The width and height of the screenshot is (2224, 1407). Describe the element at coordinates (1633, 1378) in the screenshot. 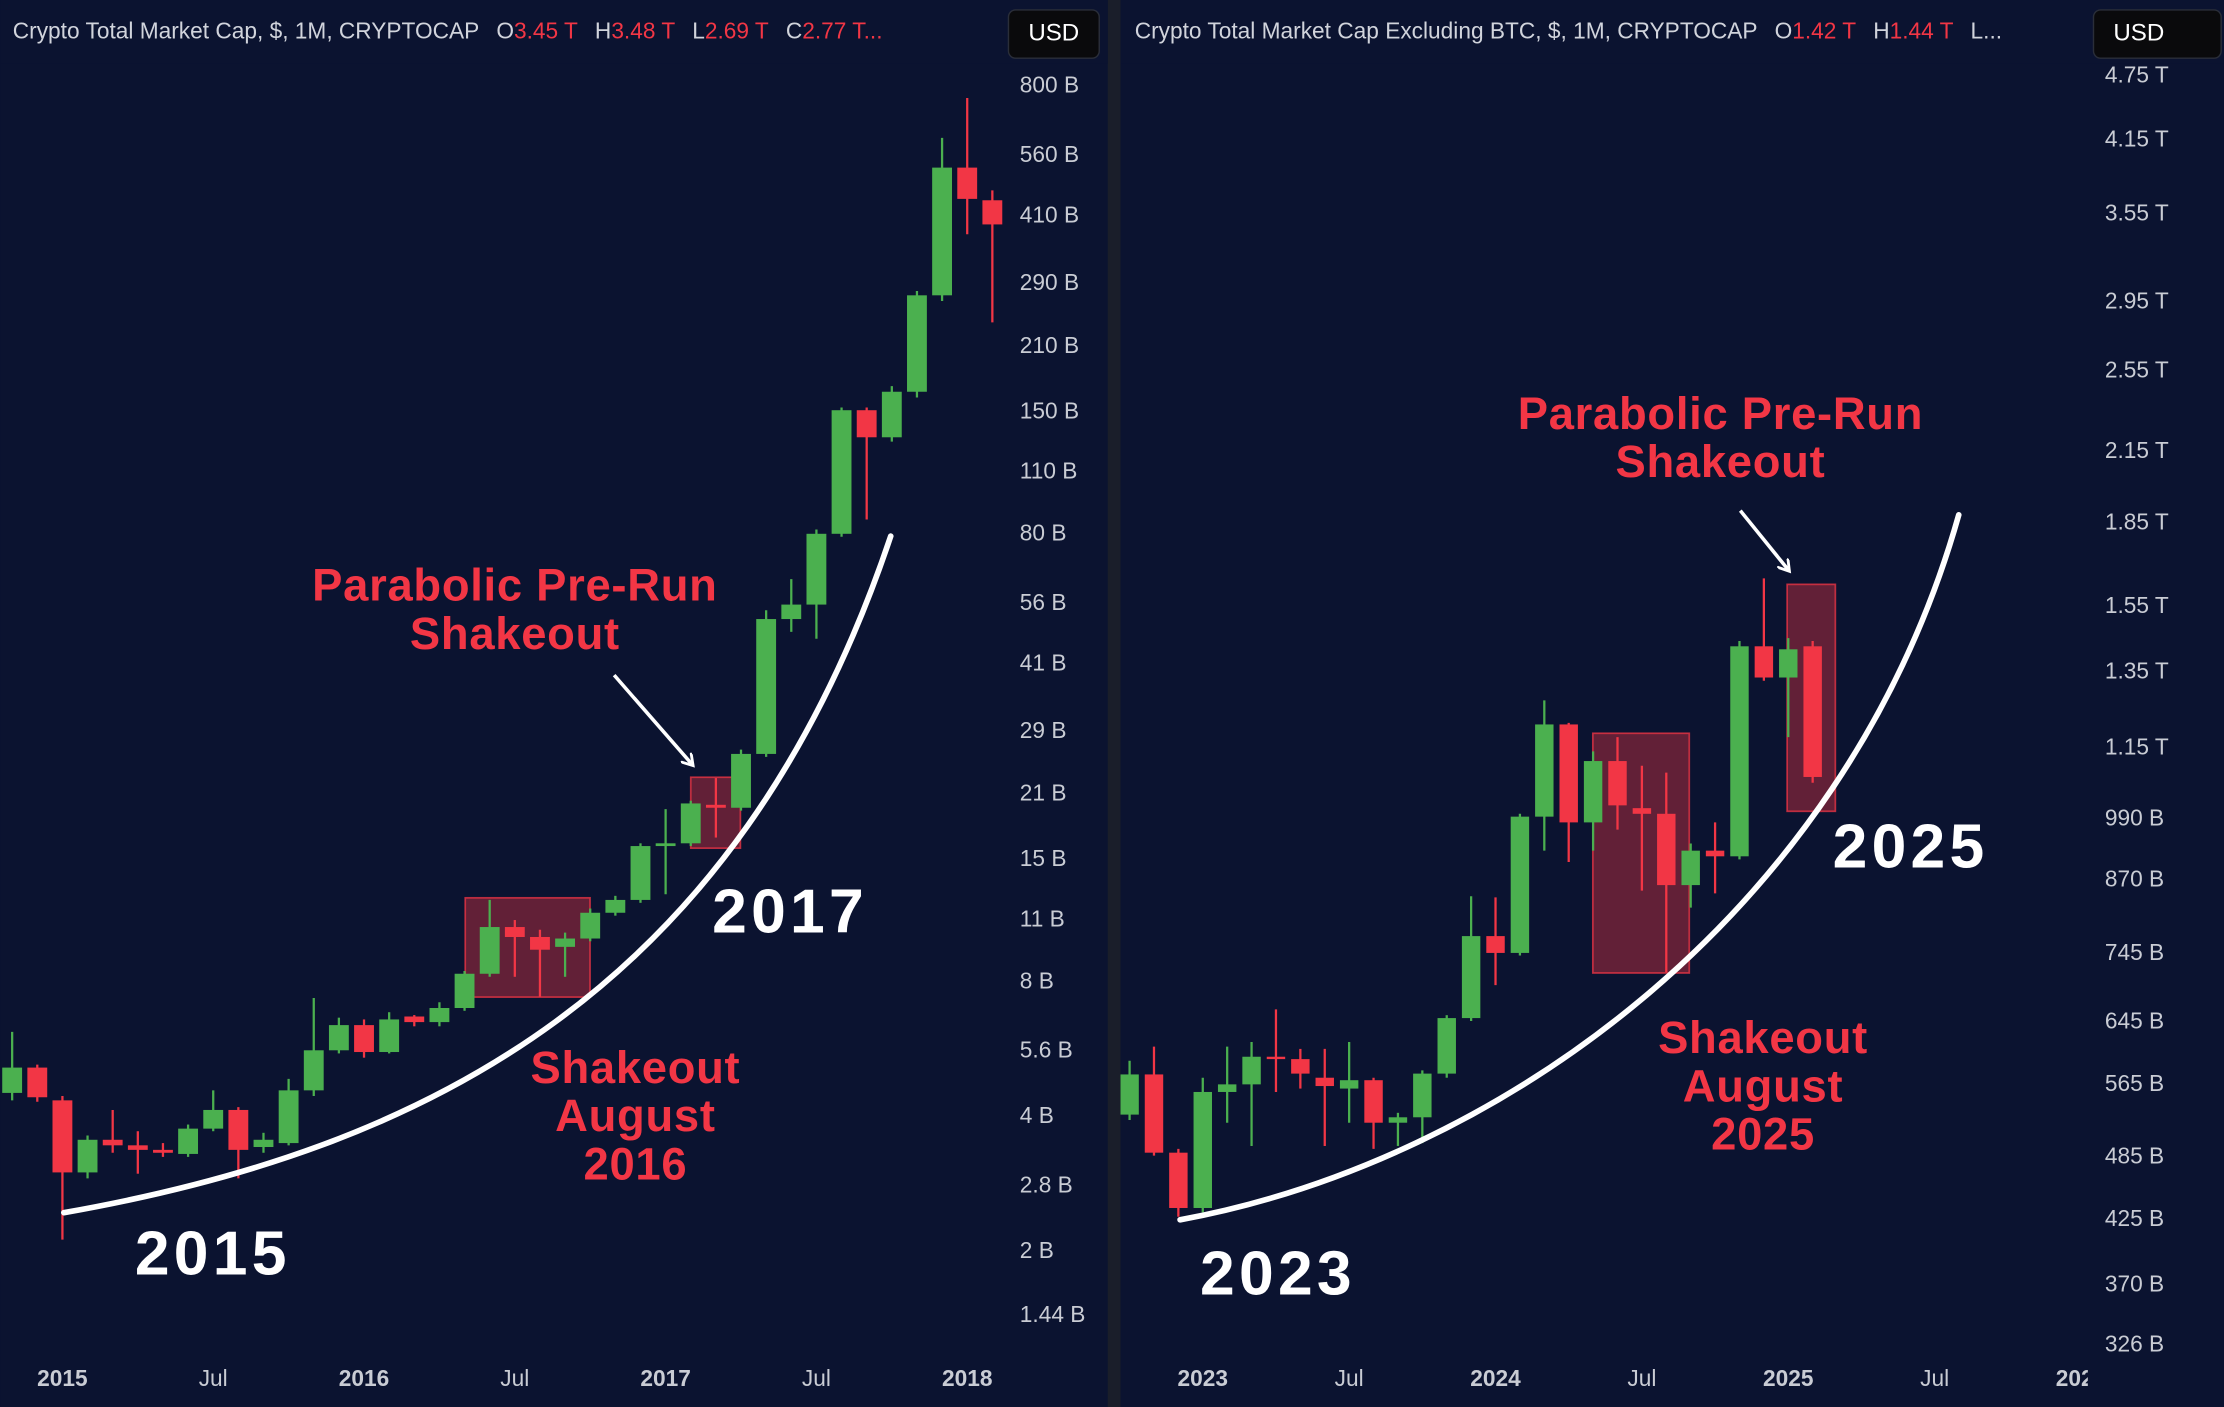

I see `x-axis: 2023 Jul 2024 Jul 2025 Jul 2026` at that location.